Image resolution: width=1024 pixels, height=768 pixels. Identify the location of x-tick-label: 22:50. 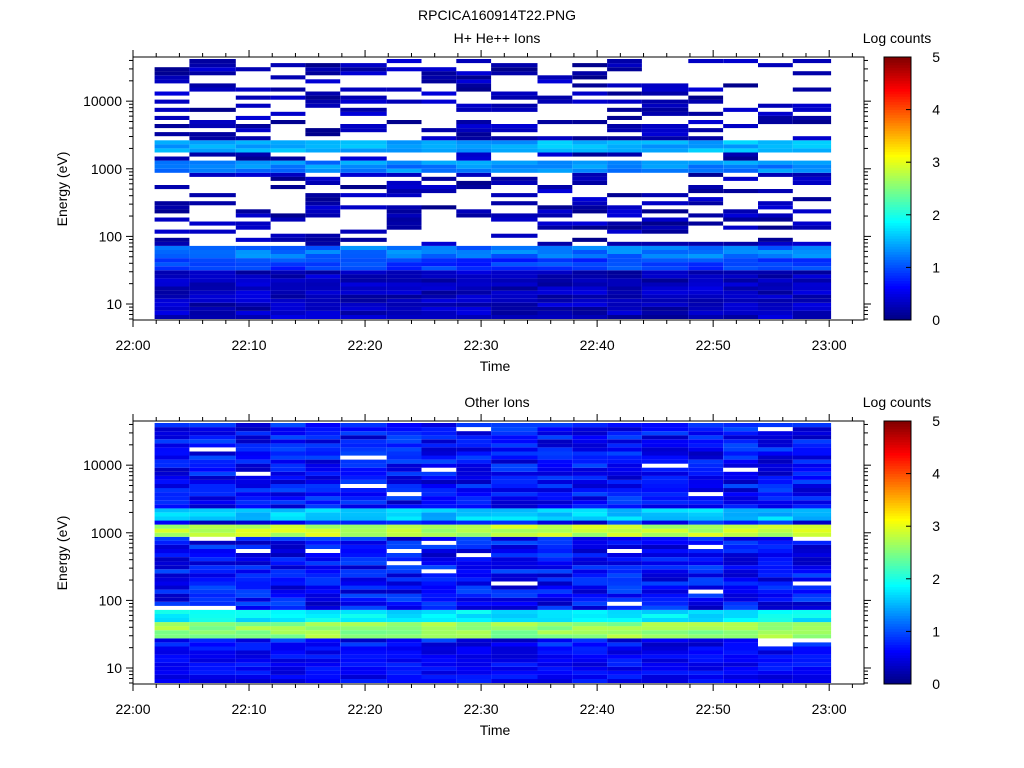
(713, 345).